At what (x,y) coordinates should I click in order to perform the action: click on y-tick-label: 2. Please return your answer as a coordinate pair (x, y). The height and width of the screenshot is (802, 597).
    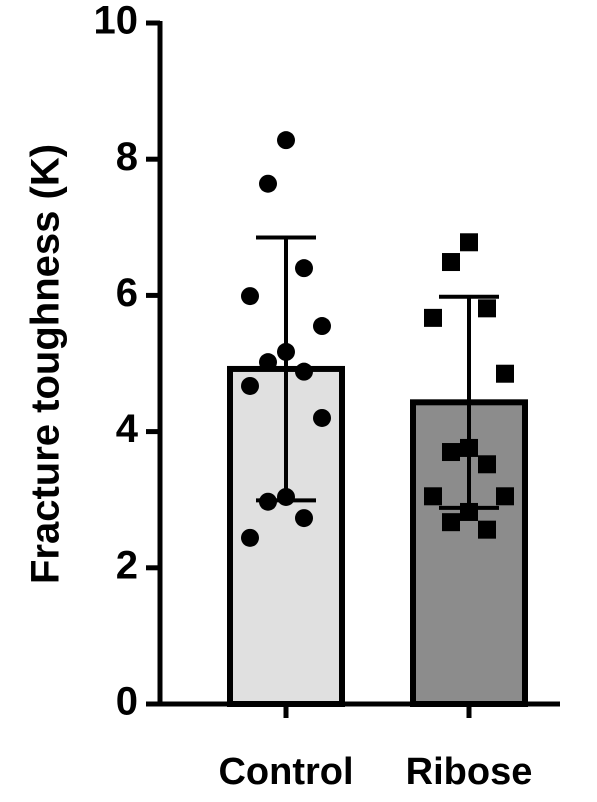
    Looking at the image, I should click on (127, 565).